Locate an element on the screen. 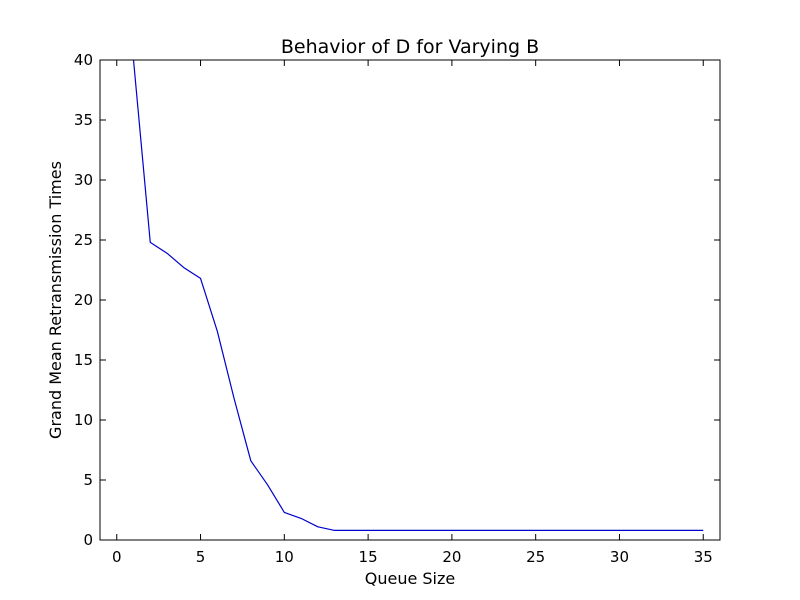 This screenshot has height=600, width=800. y-tick-label: 40 is located at coordinates (83, 60).